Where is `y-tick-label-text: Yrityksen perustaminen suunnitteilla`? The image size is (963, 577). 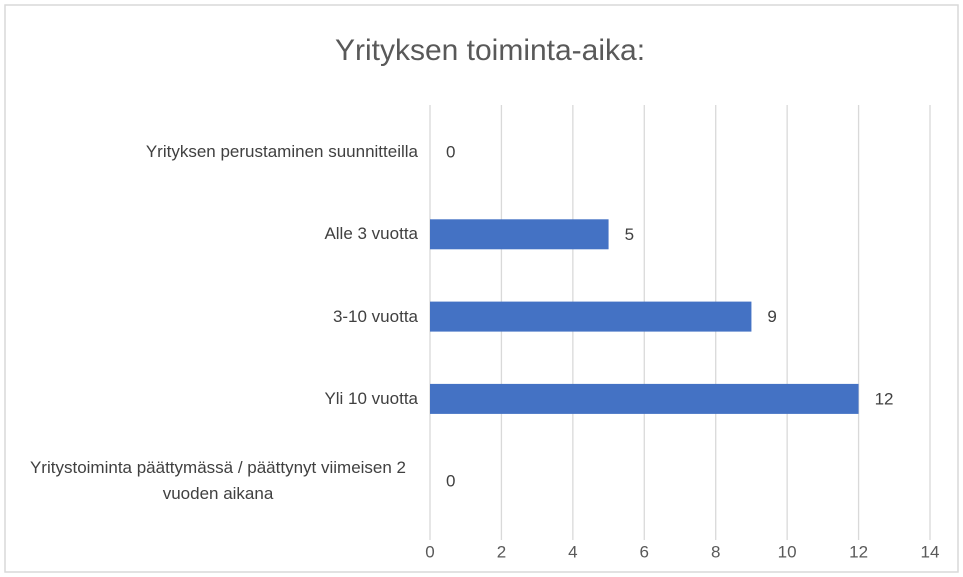 y-tick-label-text: Yrityksen perustaminen suunnitteilla is located at coordinates (281, 151).